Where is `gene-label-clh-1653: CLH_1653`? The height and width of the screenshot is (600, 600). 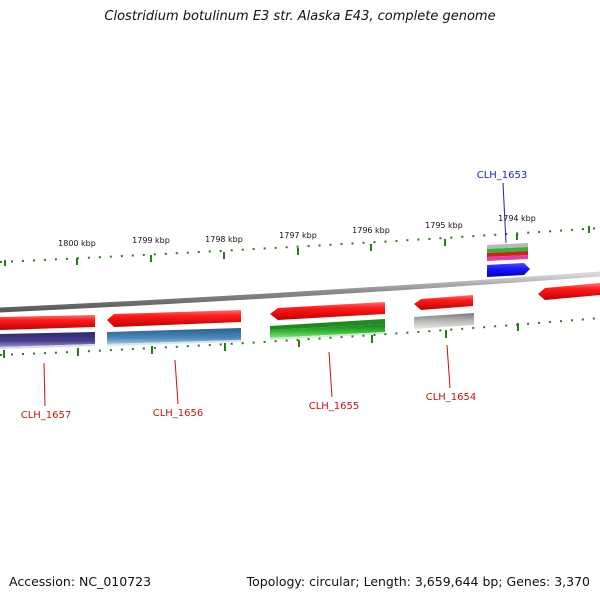 gene-label-clh-1653: CLH_1653 is located at coordinates (502, 175).